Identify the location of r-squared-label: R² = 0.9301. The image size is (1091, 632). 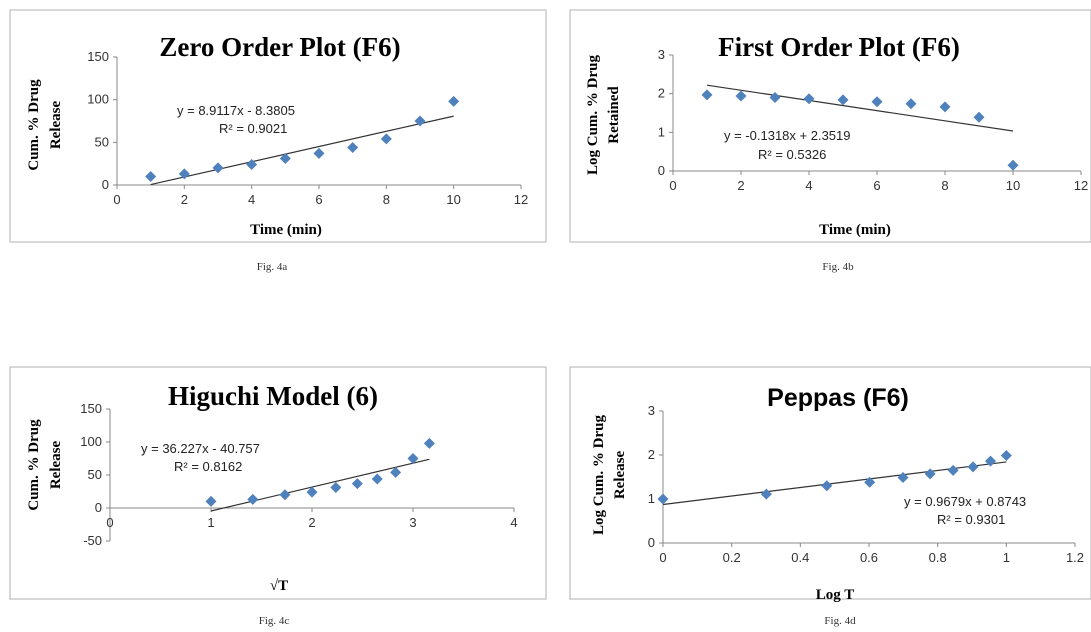
(971, 519).